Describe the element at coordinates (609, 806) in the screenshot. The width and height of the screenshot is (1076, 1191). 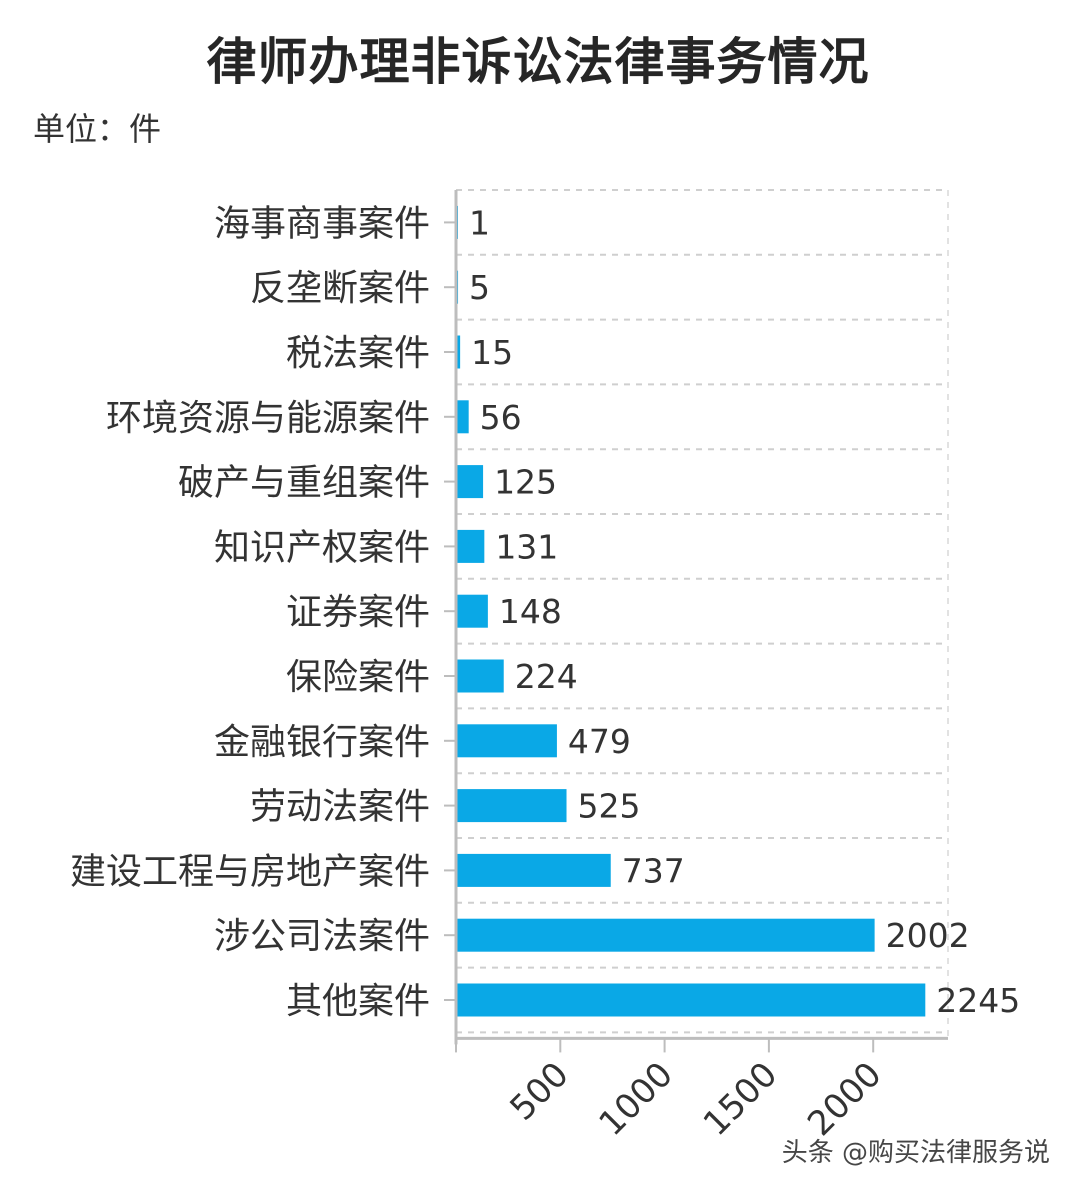
I see `value-label: 525` at that location.